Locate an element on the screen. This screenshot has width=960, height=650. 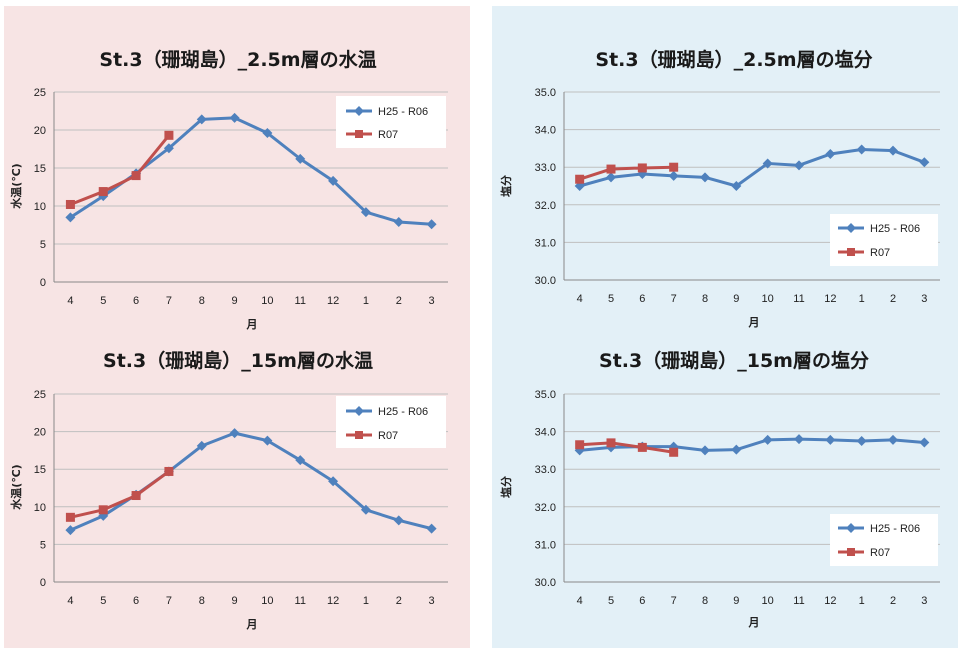
y-tick-label: 33.0 is located at coordinates (545, 470).